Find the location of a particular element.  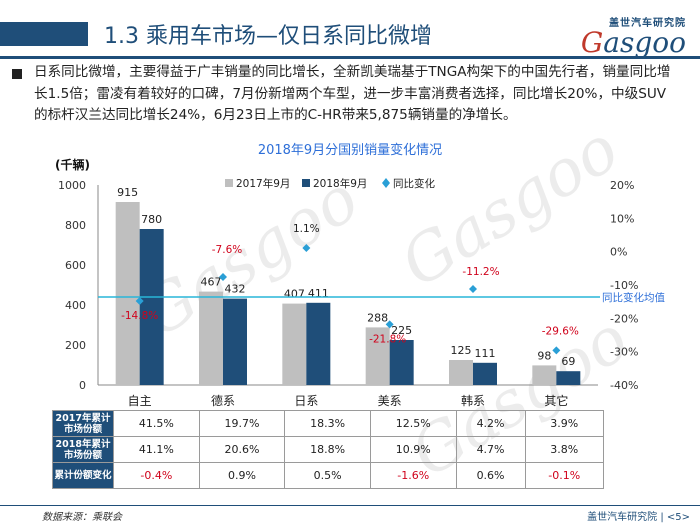

table-row: 2018年累计市场份额 41.1% 20.6% 18.8% 10.9% 4.7% 3.8% is located at coordinates (328, 449).